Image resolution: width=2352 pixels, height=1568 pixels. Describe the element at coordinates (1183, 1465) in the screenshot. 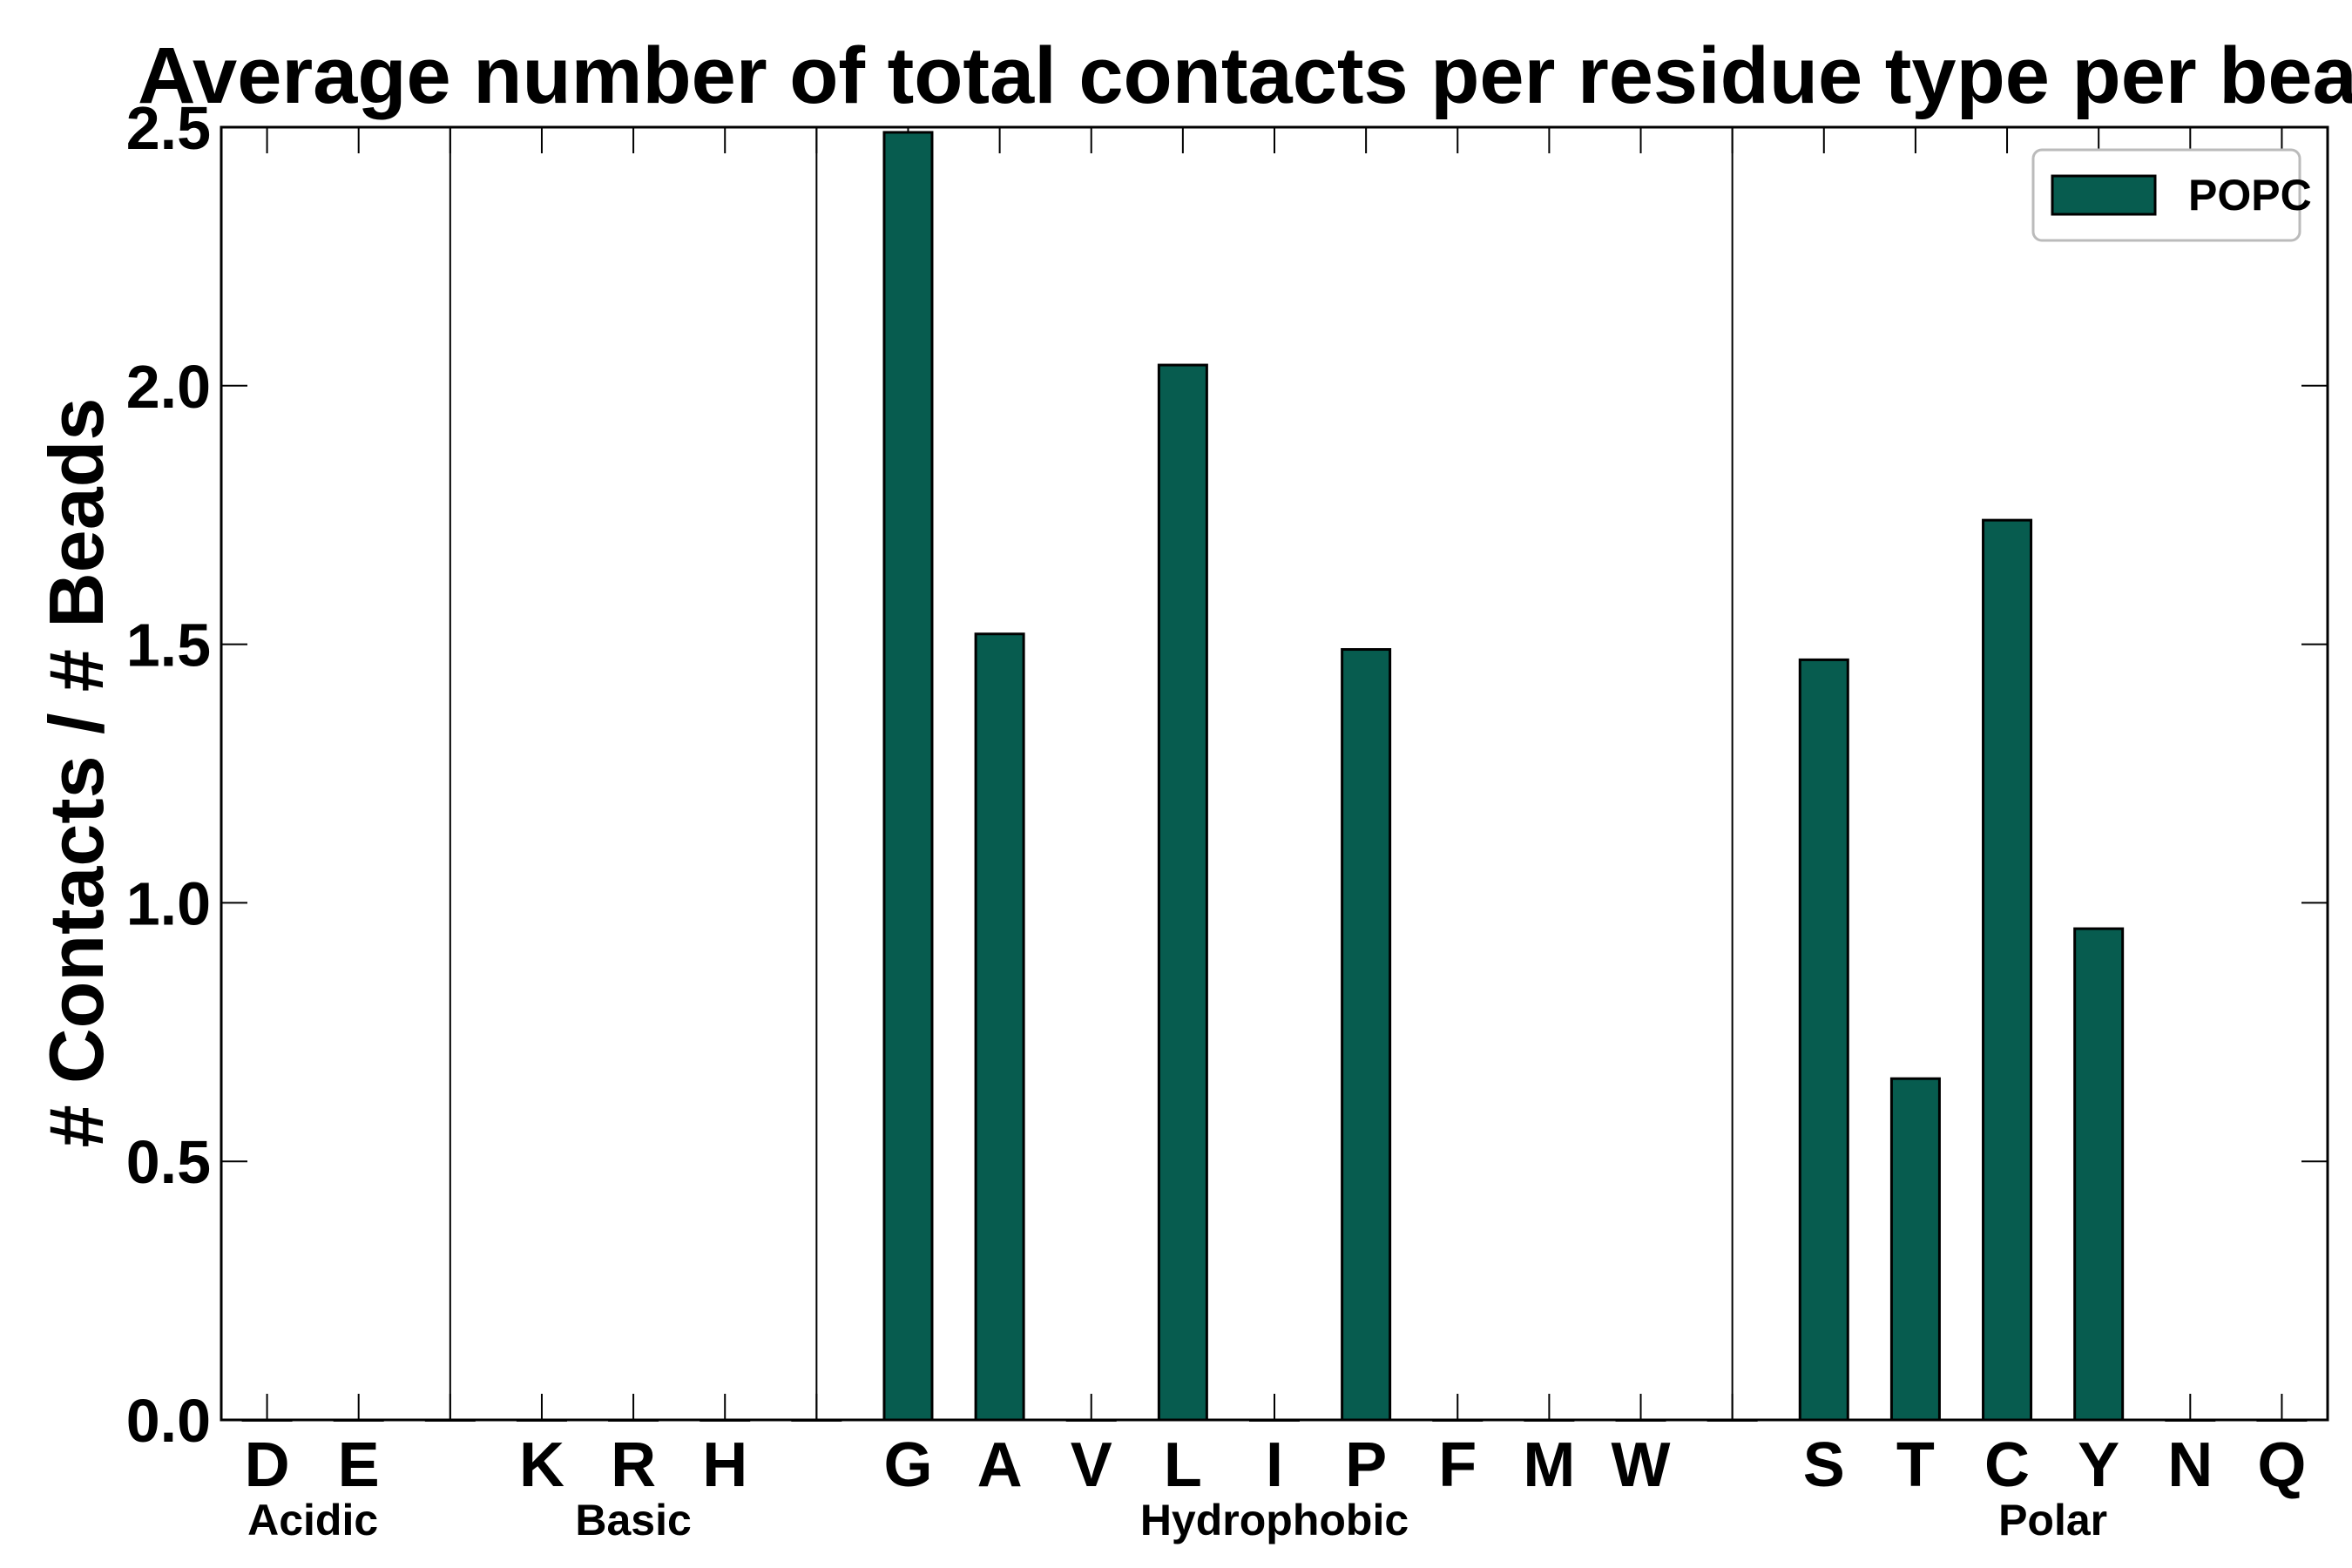

I see `x-tick-label-L: L` at that location.